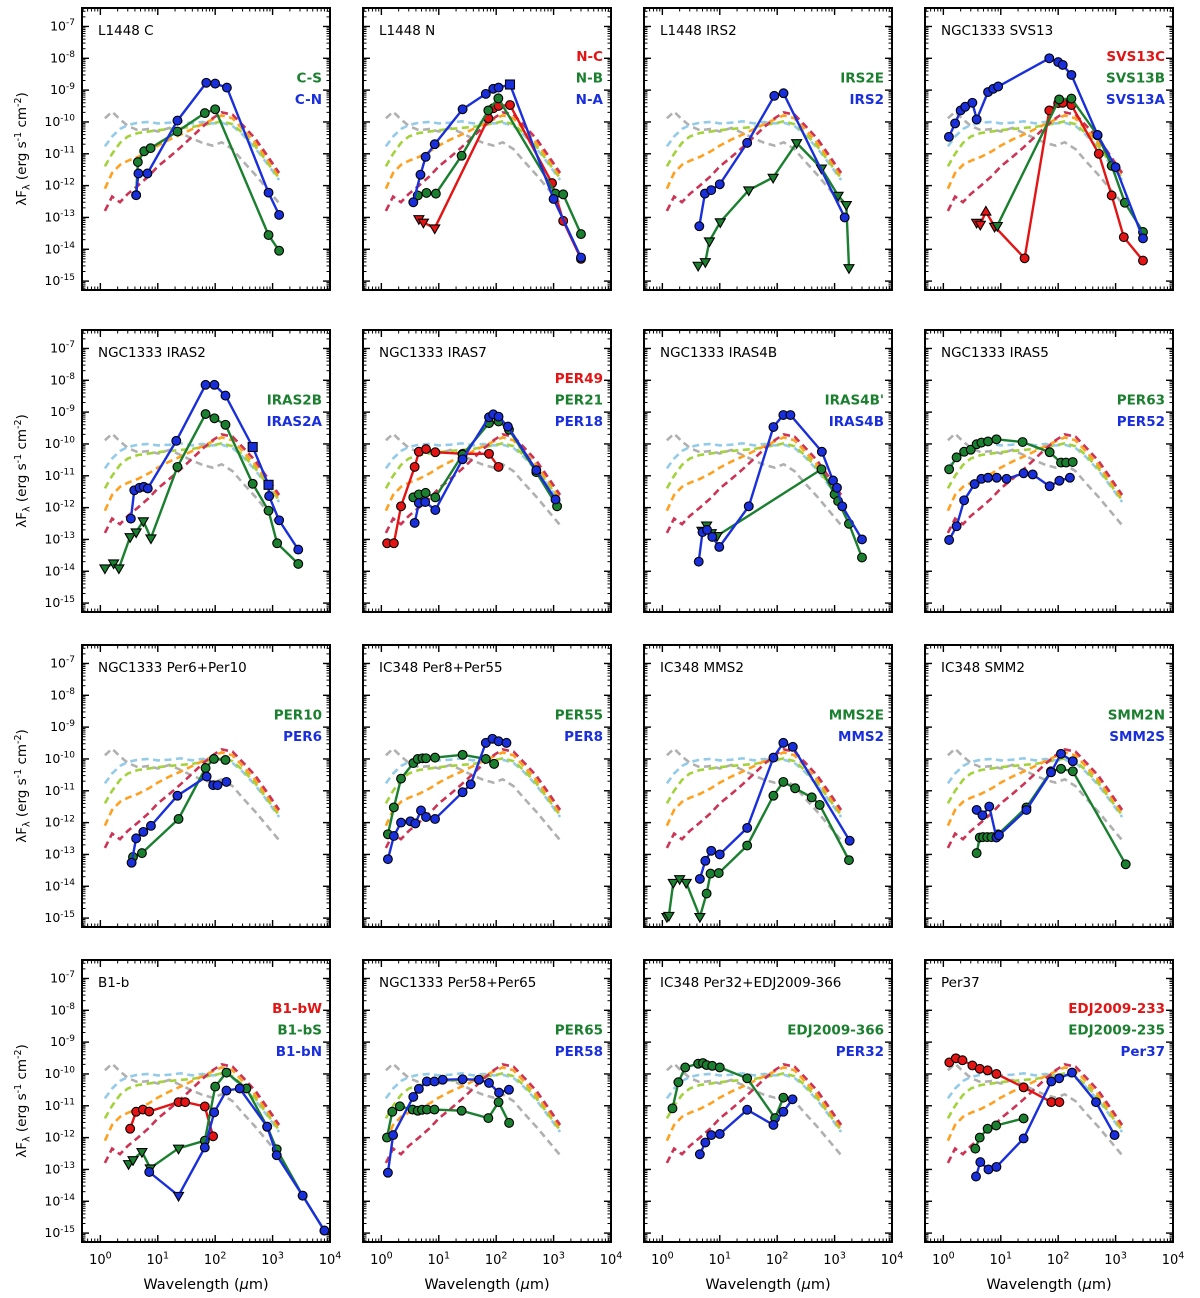 The image size is (1200, 1298). I want to click on legend-per10: PER10, so click(298, 716).